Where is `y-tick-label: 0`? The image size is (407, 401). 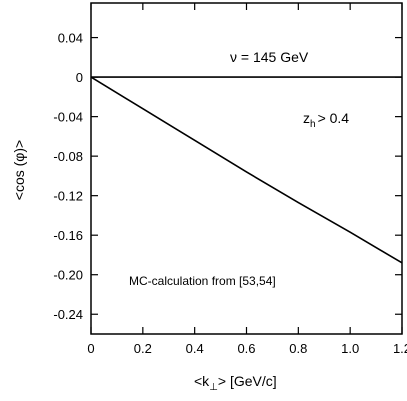
y-tick-label: 0 is located at coordinates (79, 77).